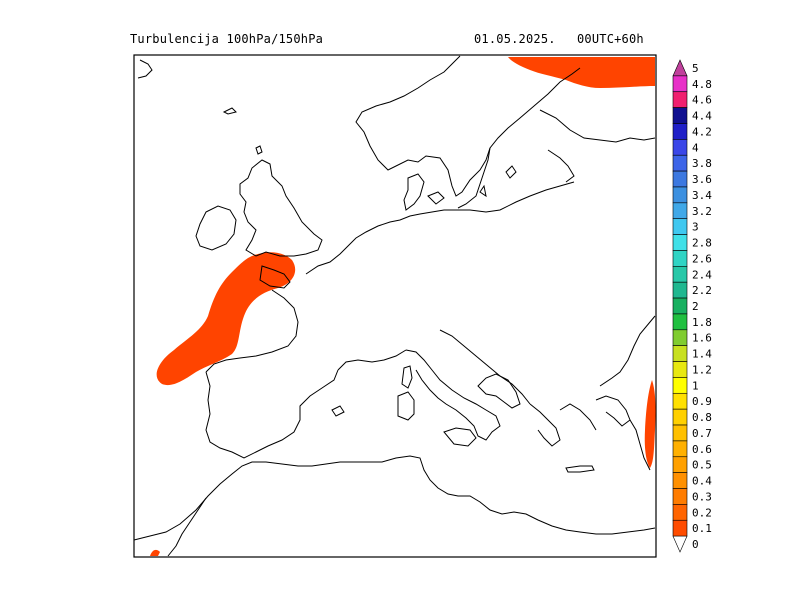  What do you see at coordinates (695, 68) in the screenshot?
I see `colorbar-label: 5` at bounding box center [695, 68].